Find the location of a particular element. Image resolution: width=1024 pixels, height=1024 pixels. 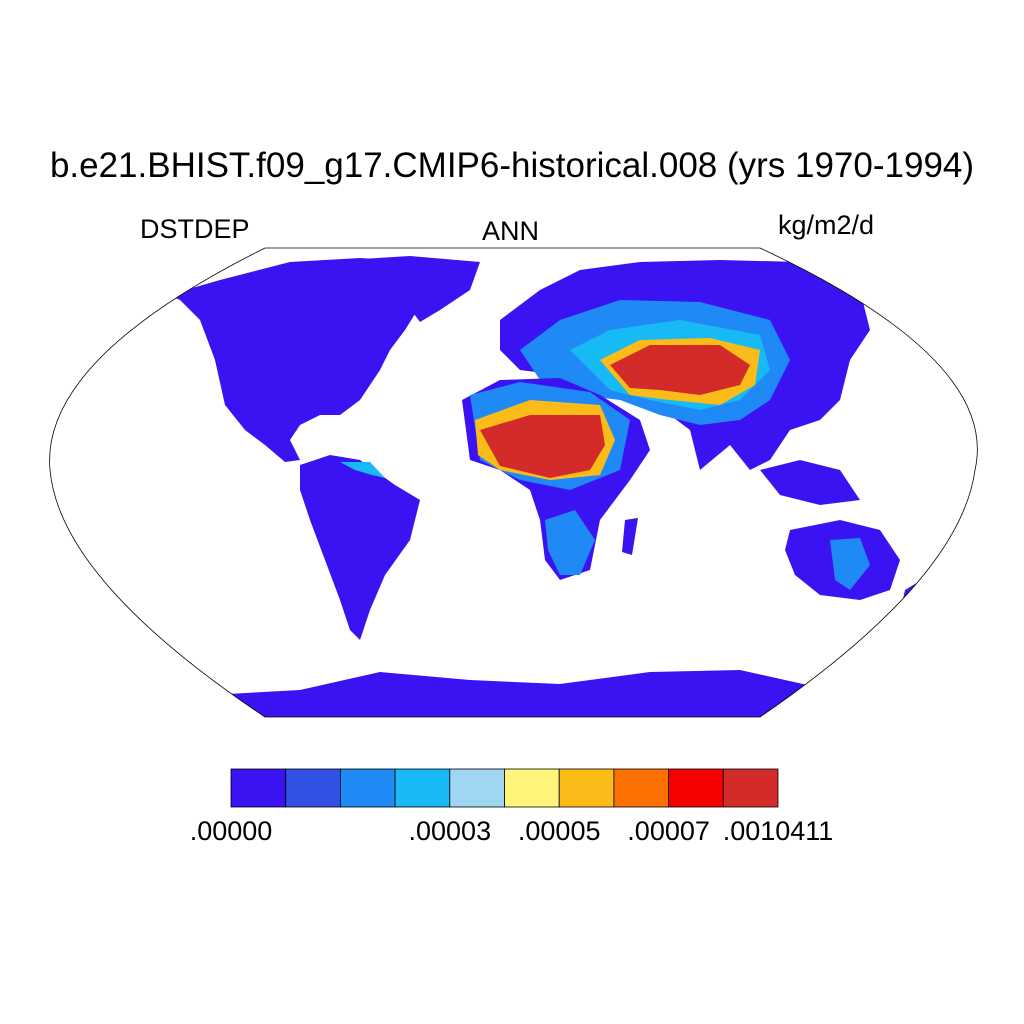

greenland is located at coordinates (412, 289).